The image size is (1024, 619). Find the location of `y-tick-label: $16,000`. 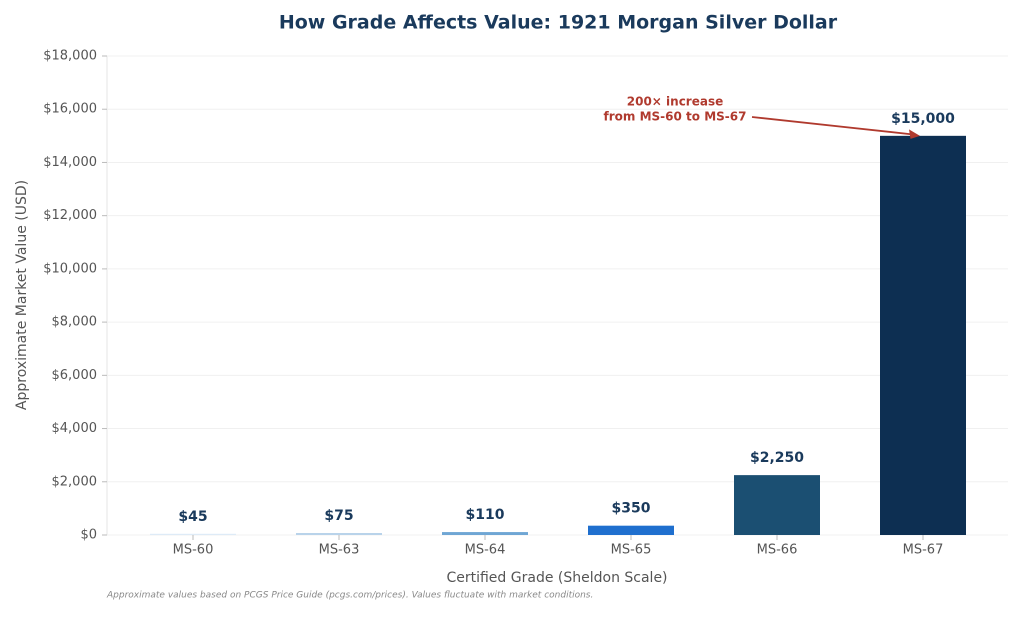

y-tick-label: $16,000 is located at coordinates (70, 109).